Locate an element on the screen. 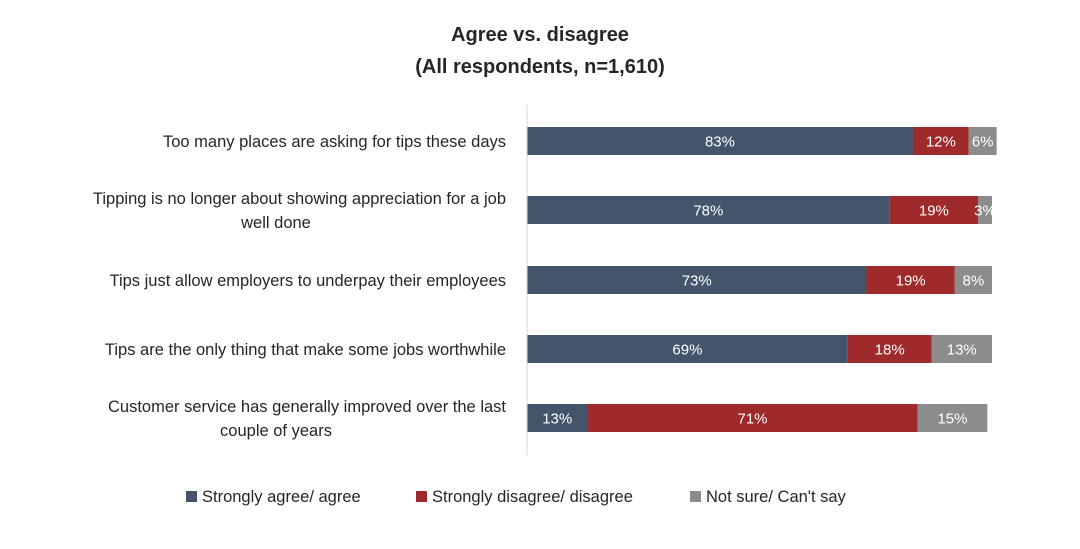 The height and width of the screenshot is (549, 1080). bar-value-label: 15% is located at coordinates (952, 419).